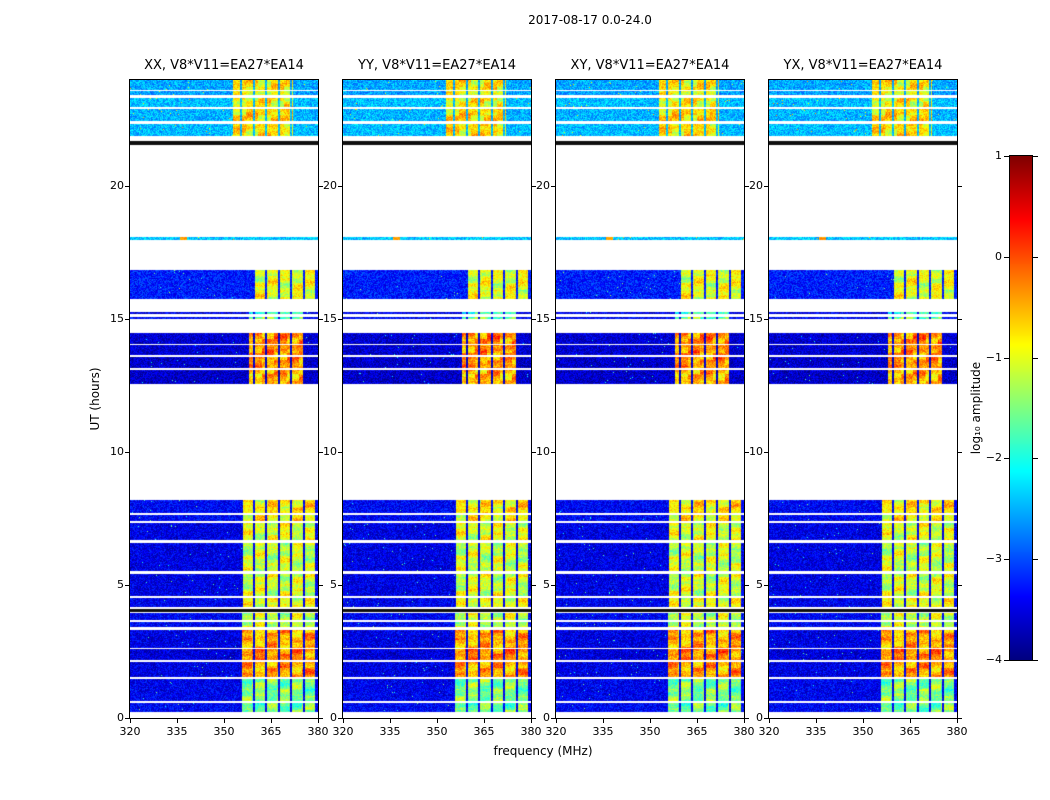 This screenshot has height=800, width=1050. I want to click on x-axis-label: frequency (MHz), so click(543, 751).